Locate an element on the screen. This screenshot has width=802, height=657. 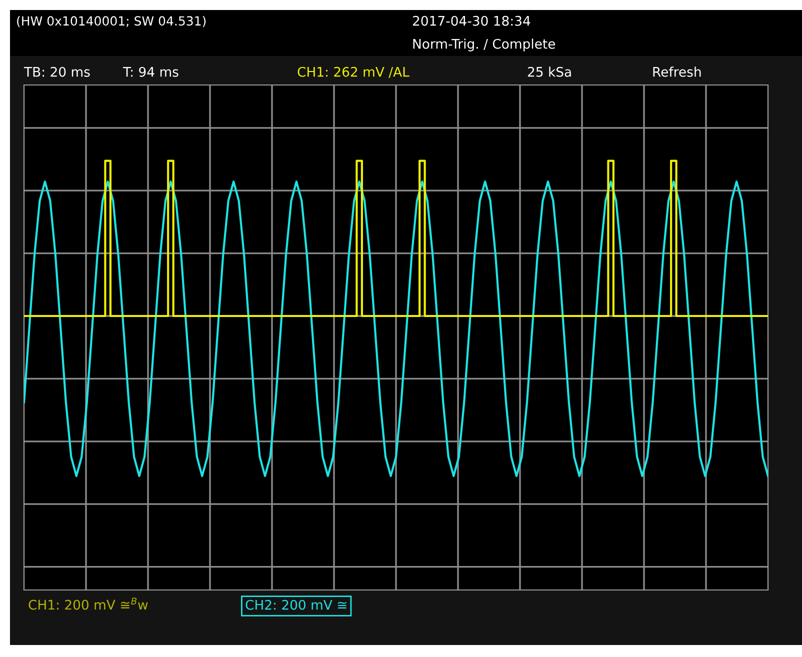
text: CH1: 262 mV /AL is located at coordinates (354, 72).